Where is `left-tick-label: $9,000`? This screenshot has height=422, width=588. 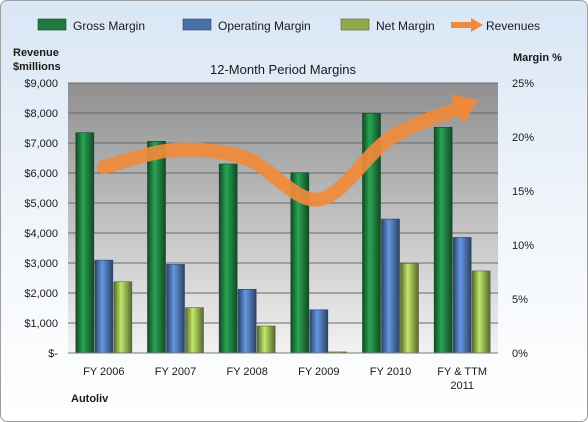 left-tick-label: $9,000 is located at coordinates (41, 84).